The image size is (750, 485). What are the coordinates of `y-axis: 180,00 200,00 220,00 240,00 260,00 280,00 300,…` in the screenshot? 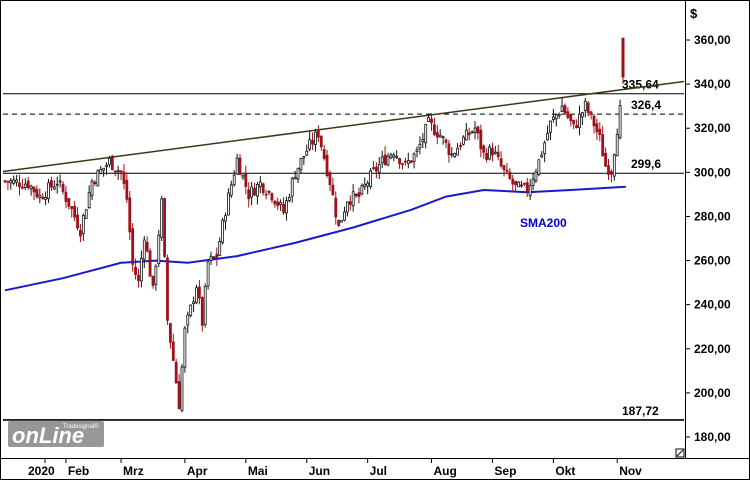 It's located at (708, 238).